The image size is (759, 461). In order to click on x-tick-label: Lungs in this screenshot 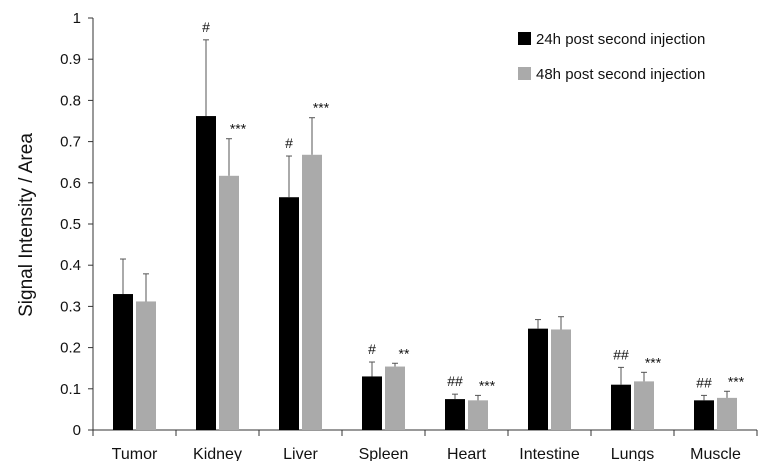, I will do `click(633, 453)`.